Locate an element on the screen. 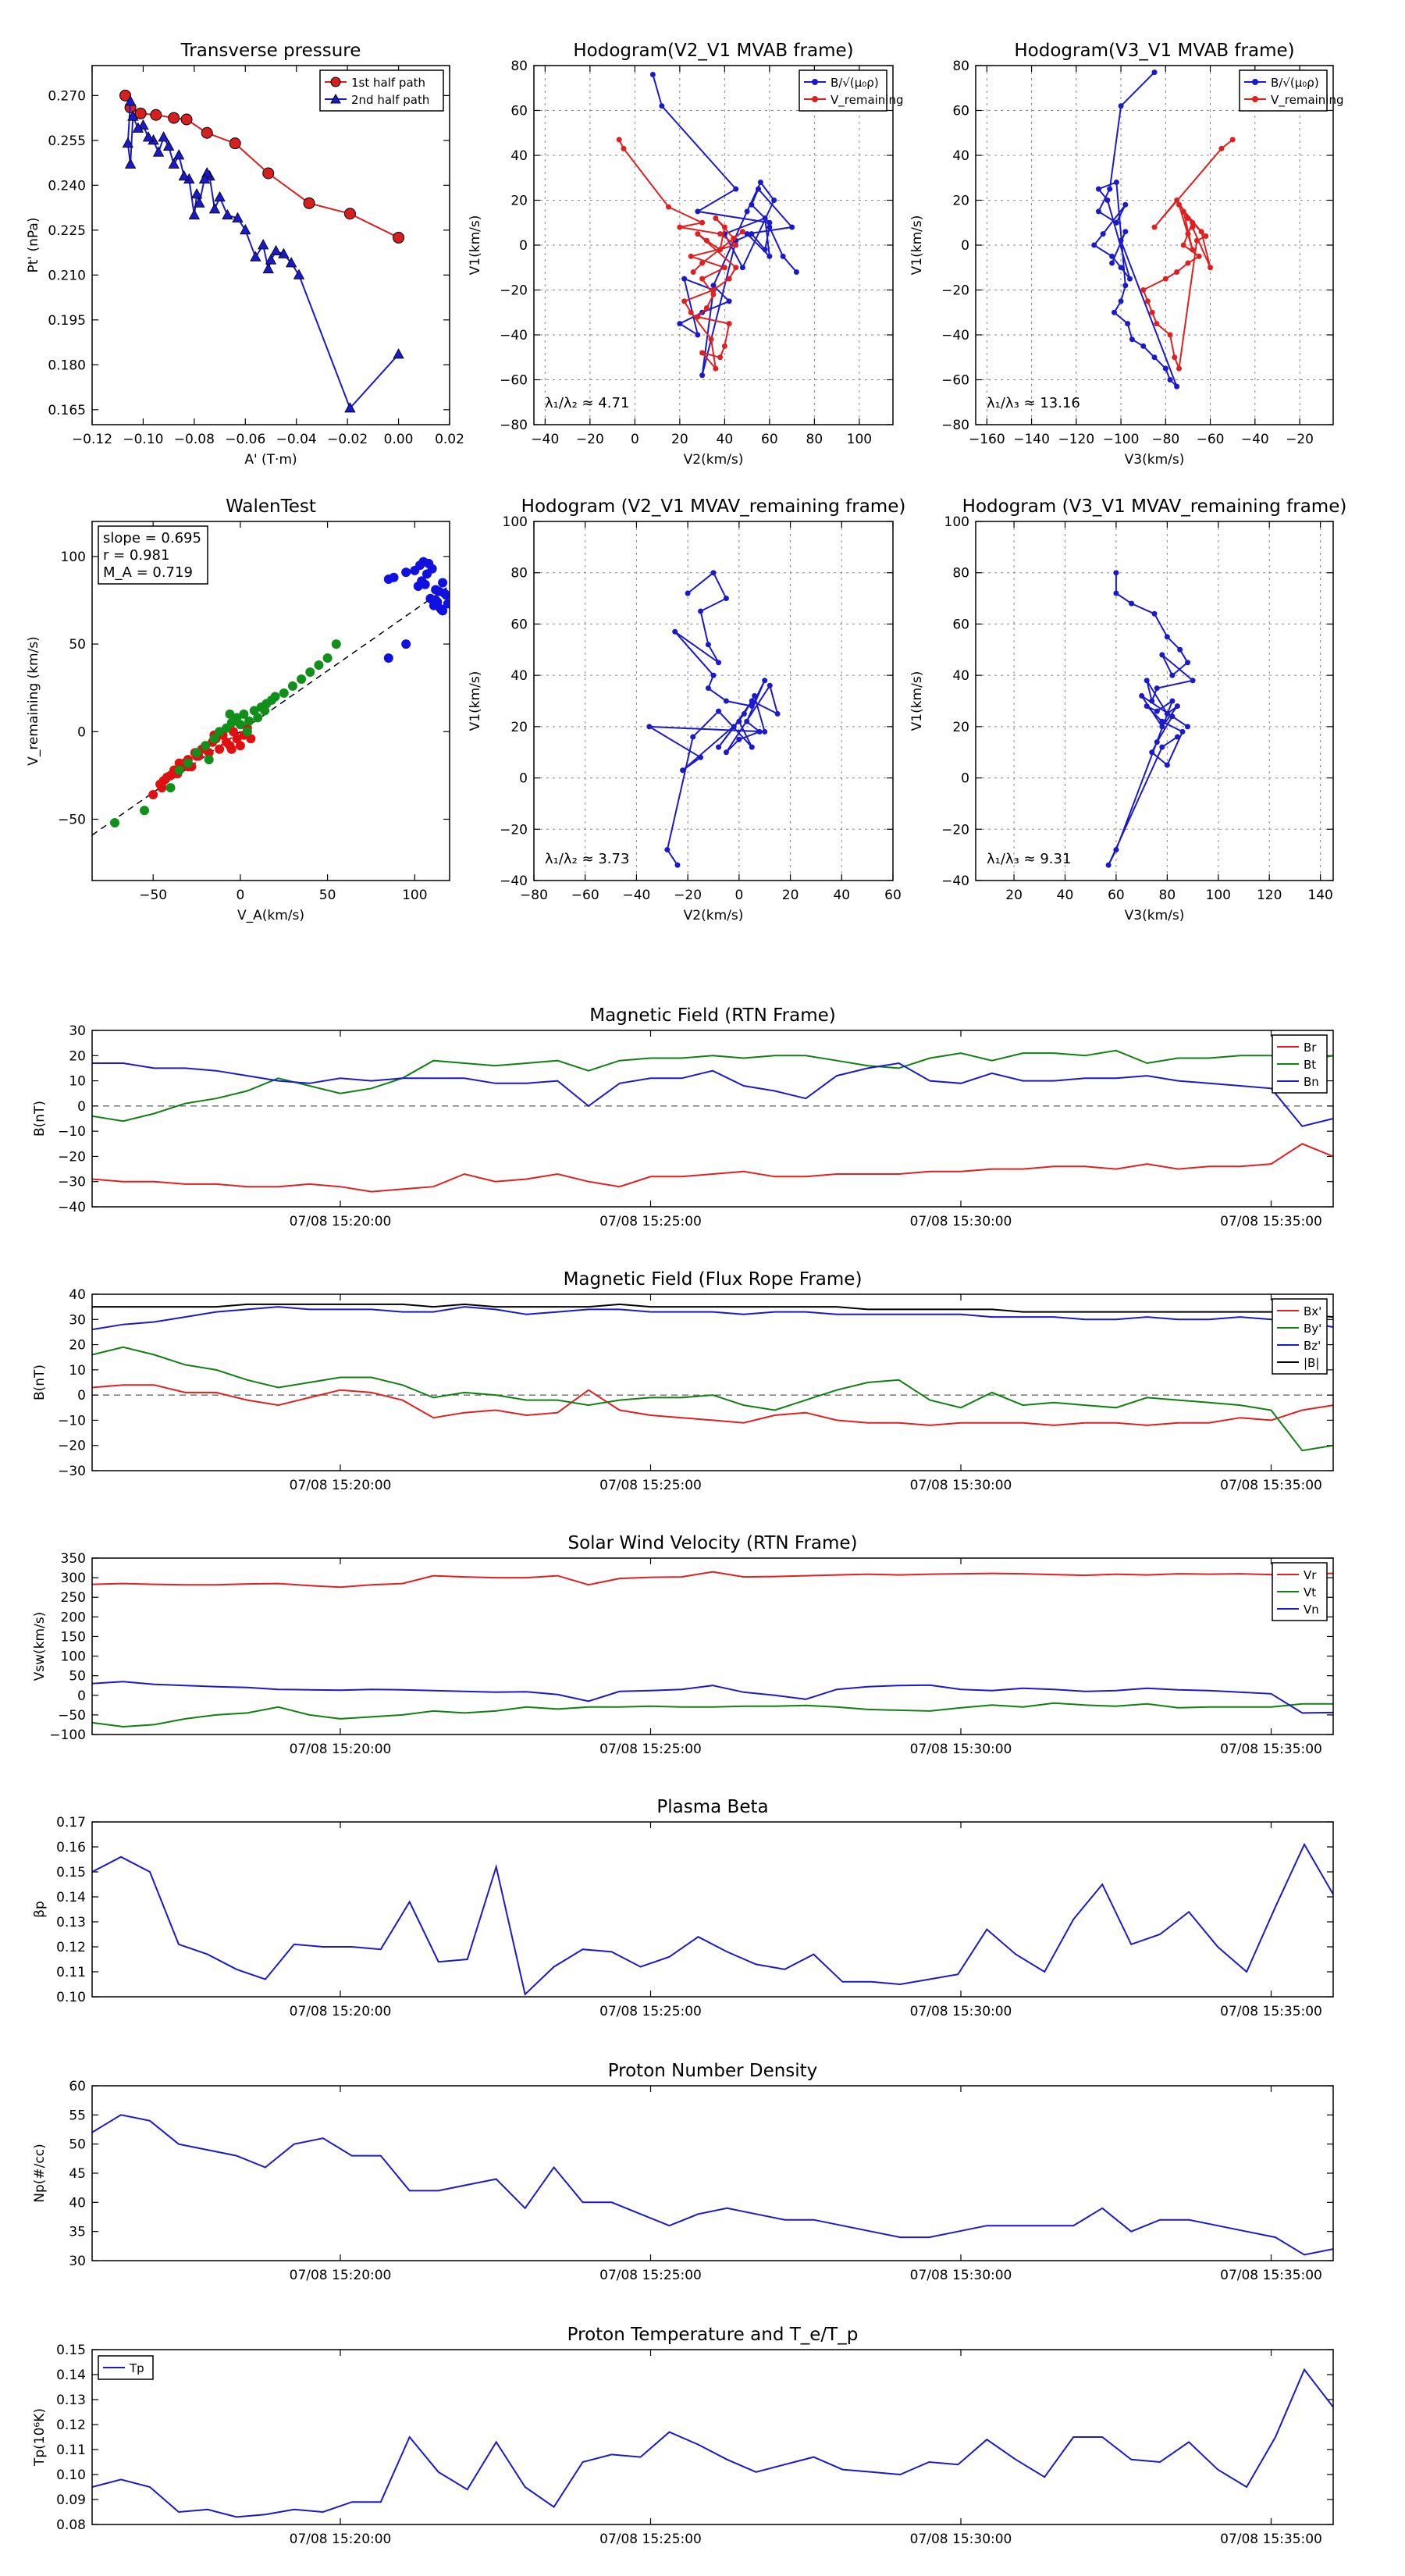  y-tick-label: 0.11 is located at coordinates (71, 1972).